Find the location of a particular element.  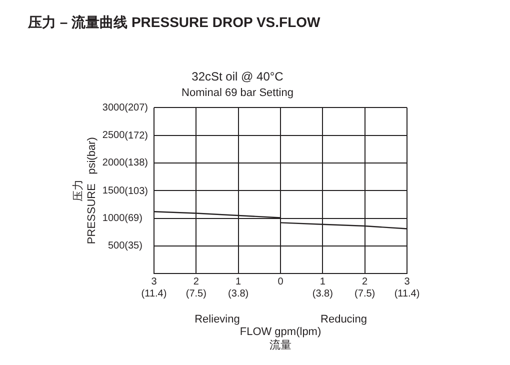

x-axis-title: FLOW gpm(lpm) 流量 is located at coordinates (281, 339).